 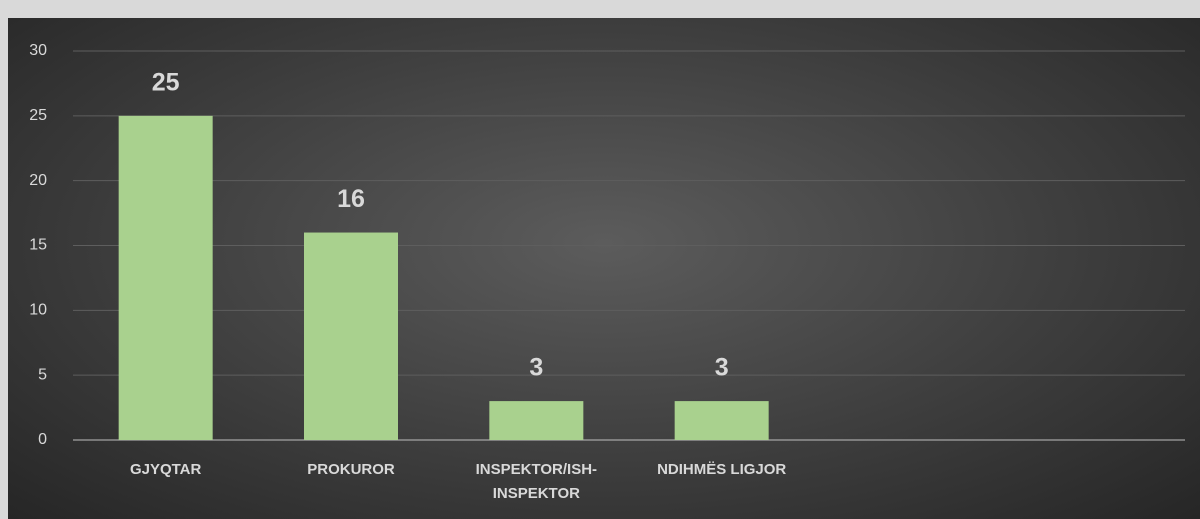 I want to click on y-tick-label: 15, so click(x=38, y=245).